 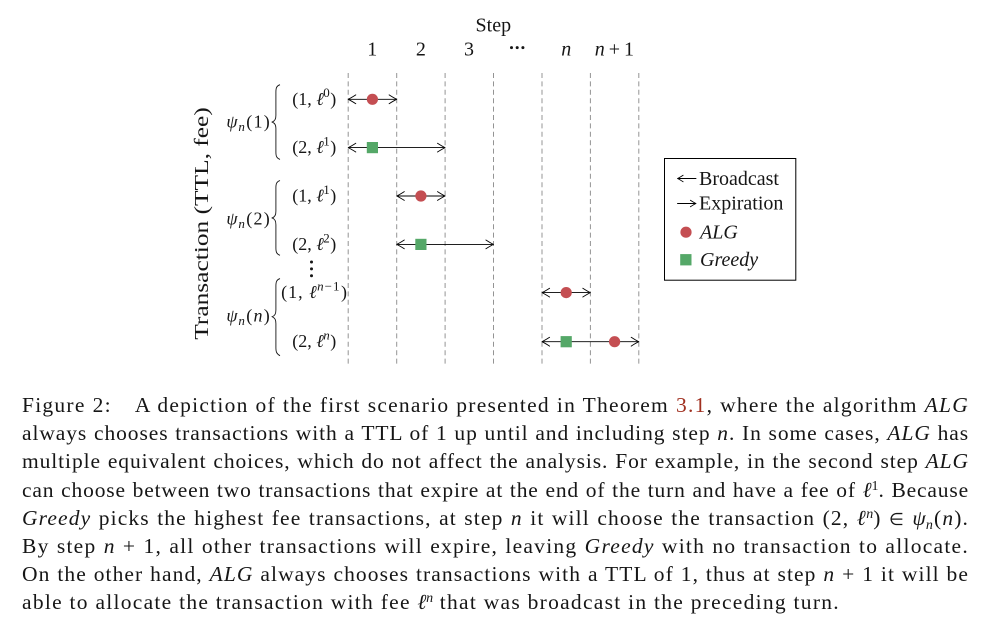 I want to click on svg-text: (2, ℓn), so click(x=314, y=340).